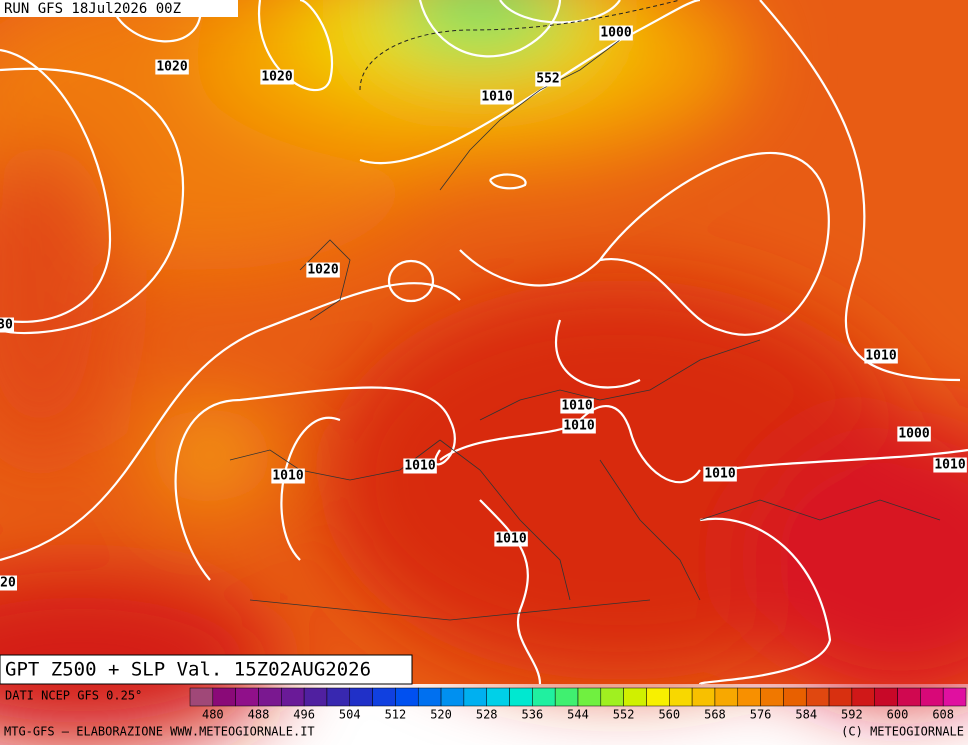  I want to click on colorbar-tick-label: 536, so click(533, 715).